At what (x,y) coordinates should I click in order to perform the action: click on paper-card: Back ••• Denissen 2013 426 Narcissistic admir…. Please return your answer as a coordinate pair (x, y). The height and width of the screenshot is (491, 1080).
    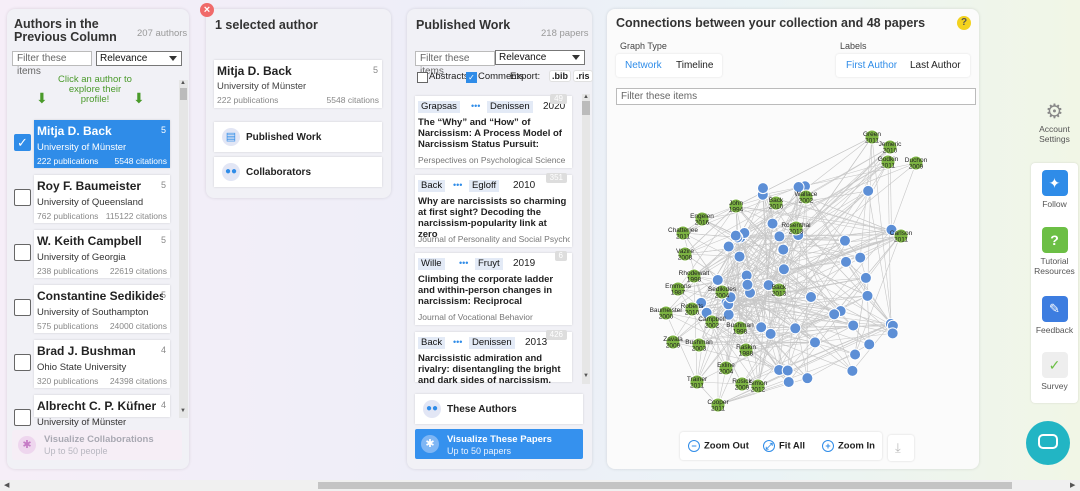
    Looking at the image, I should click on (493, 358).